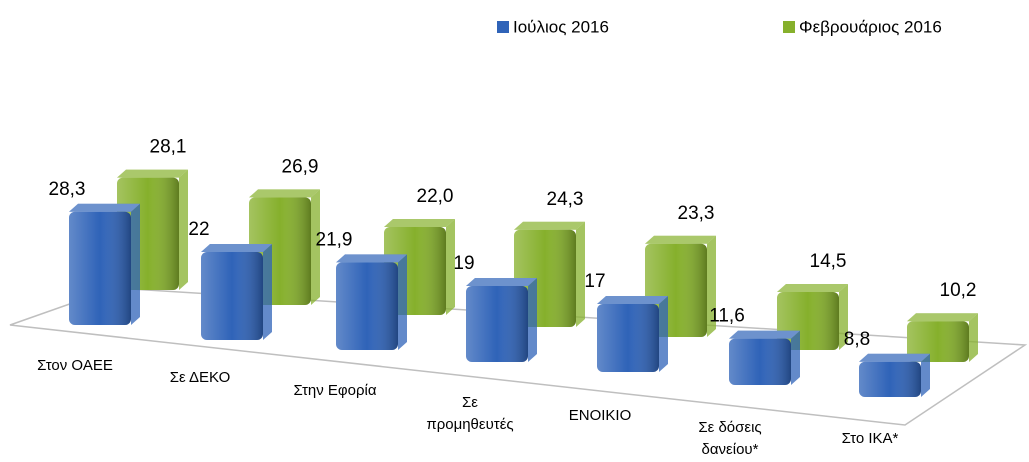  I want to click on data-label: 22,0, so click(435, 196).